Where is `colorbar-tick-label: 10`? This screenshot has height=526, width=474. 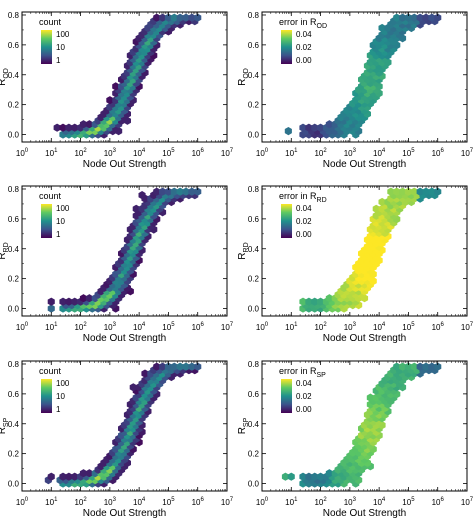
colorbar-tick-label: 10 is located at coordinates (60, 47).